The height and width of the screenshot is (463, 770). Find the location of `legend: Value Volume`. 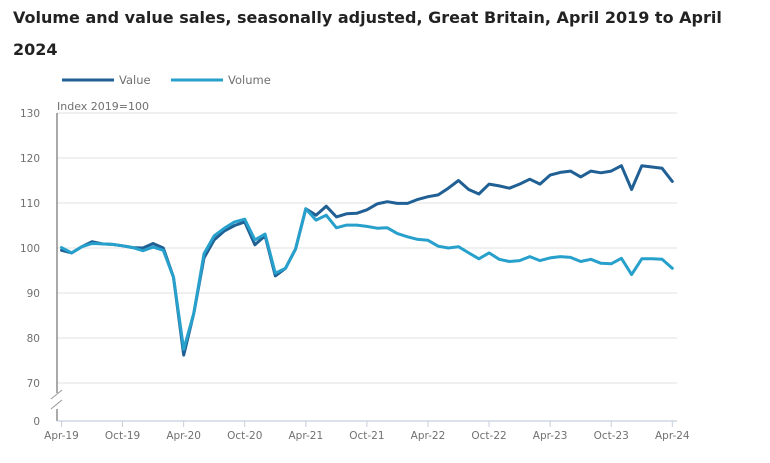

legend: Value Volume is located at coordinates (166, 80).